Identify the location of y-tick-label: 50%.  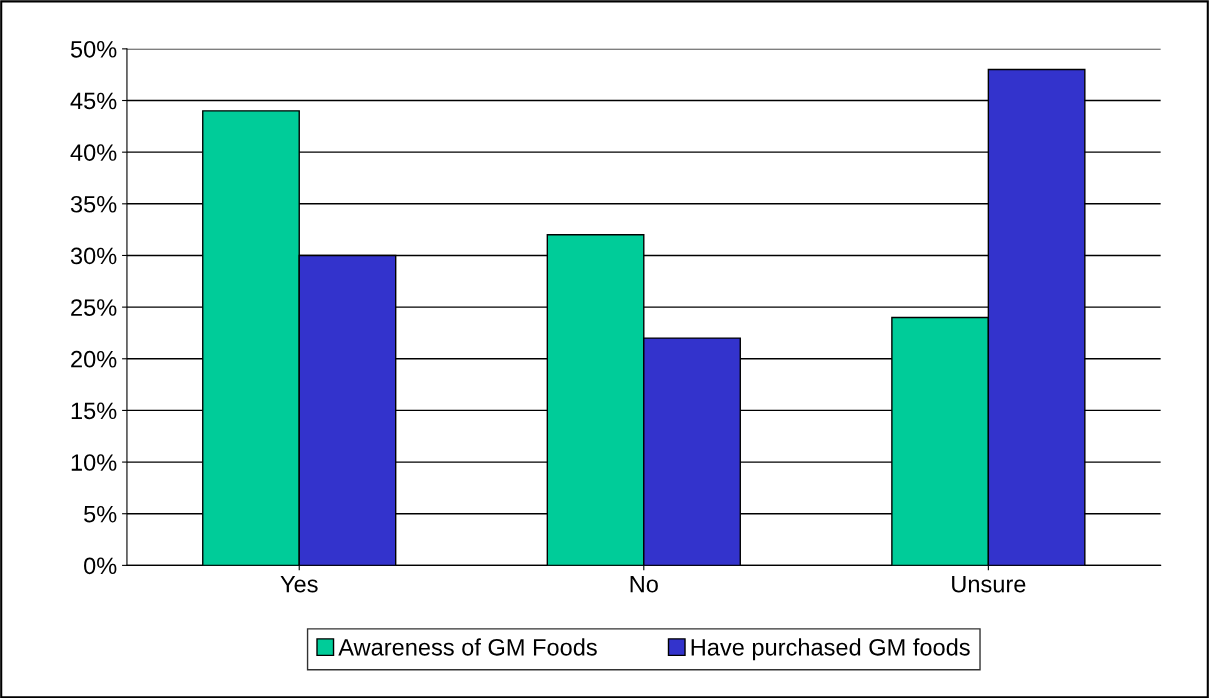
(93, 49).